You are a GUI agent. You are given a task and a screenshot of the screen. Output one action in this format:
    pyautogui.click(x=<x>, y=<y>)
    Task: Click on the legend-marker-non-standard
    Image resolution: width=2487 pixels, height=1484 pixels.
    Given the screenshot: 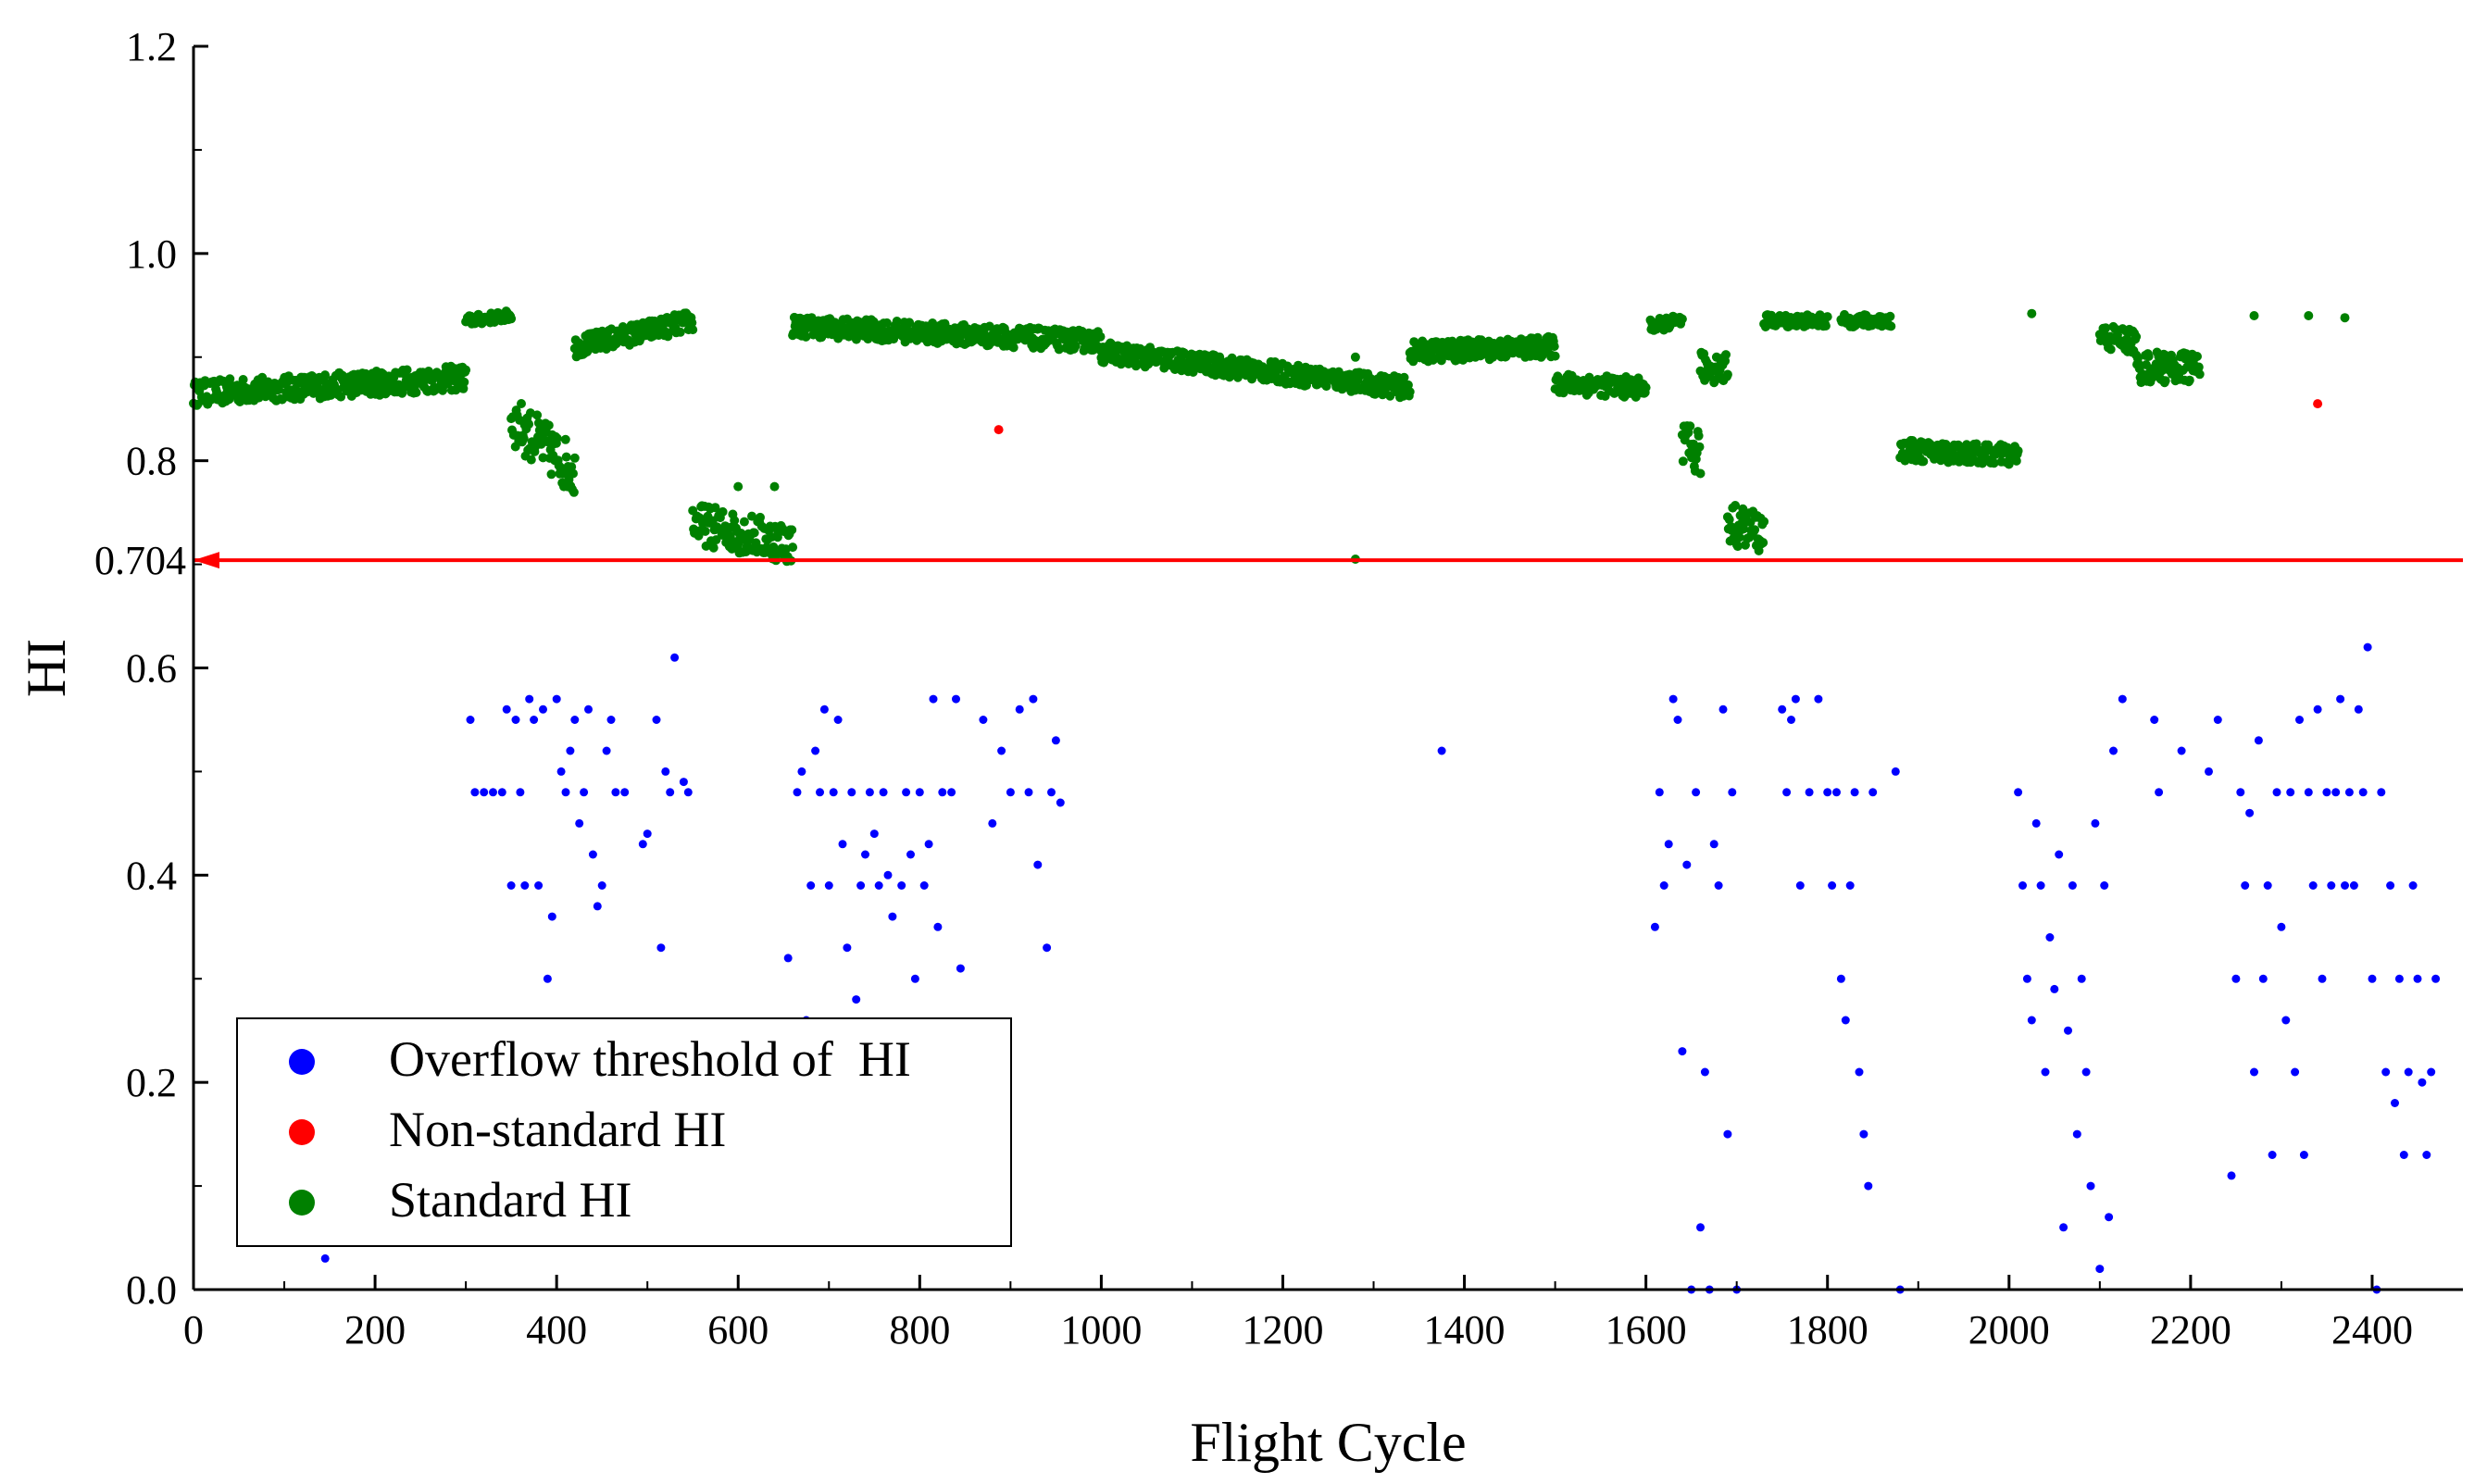 What is the action you would take?
    pyautogui.click(x=302, y=1132)
    